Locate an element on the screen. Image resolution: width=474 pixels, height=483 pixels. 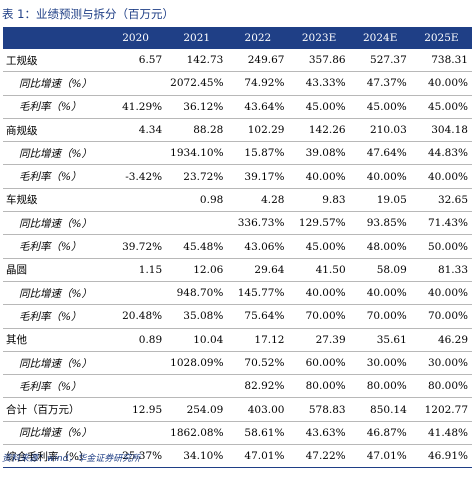
header-cell: 2021 is located at coordinates (197, 38).